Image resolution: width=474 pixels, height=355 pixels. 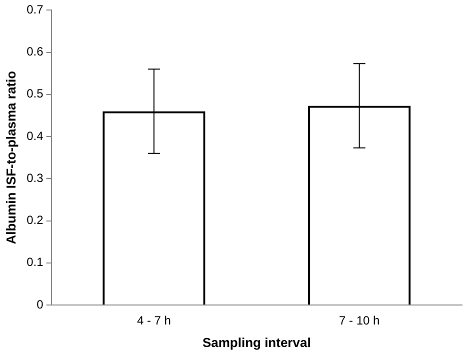 I want to click on y-tick-label: 0.7, so click(x=35, y=9).